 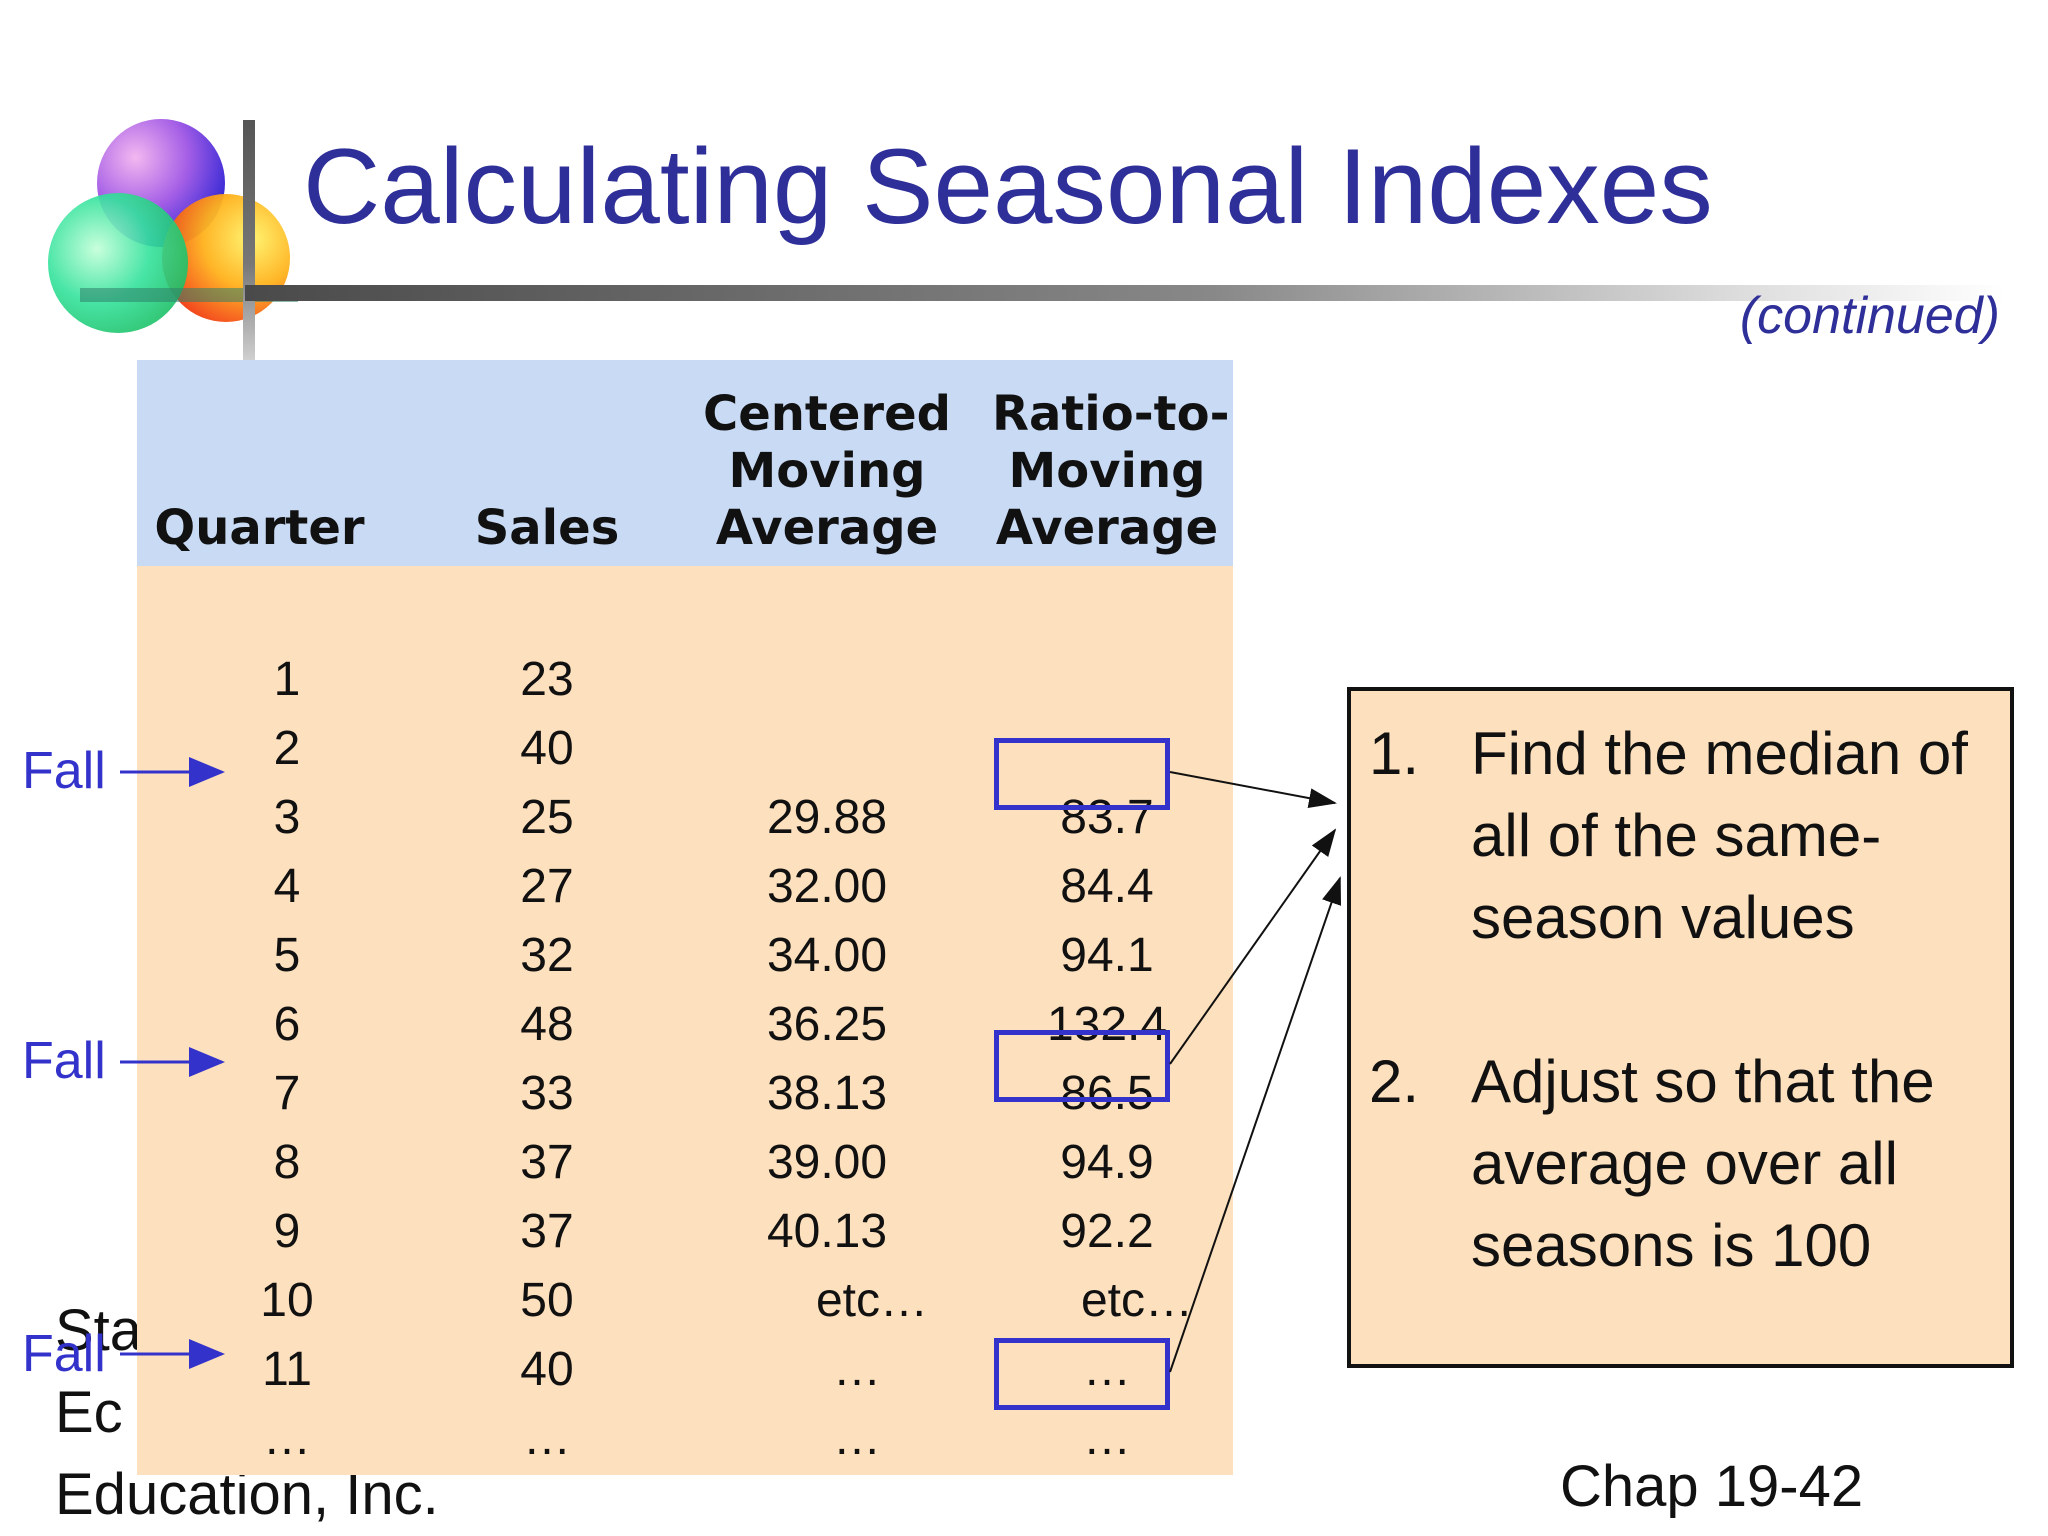 I want to click on footer-line: Sta, so click(x=99, y=1330).